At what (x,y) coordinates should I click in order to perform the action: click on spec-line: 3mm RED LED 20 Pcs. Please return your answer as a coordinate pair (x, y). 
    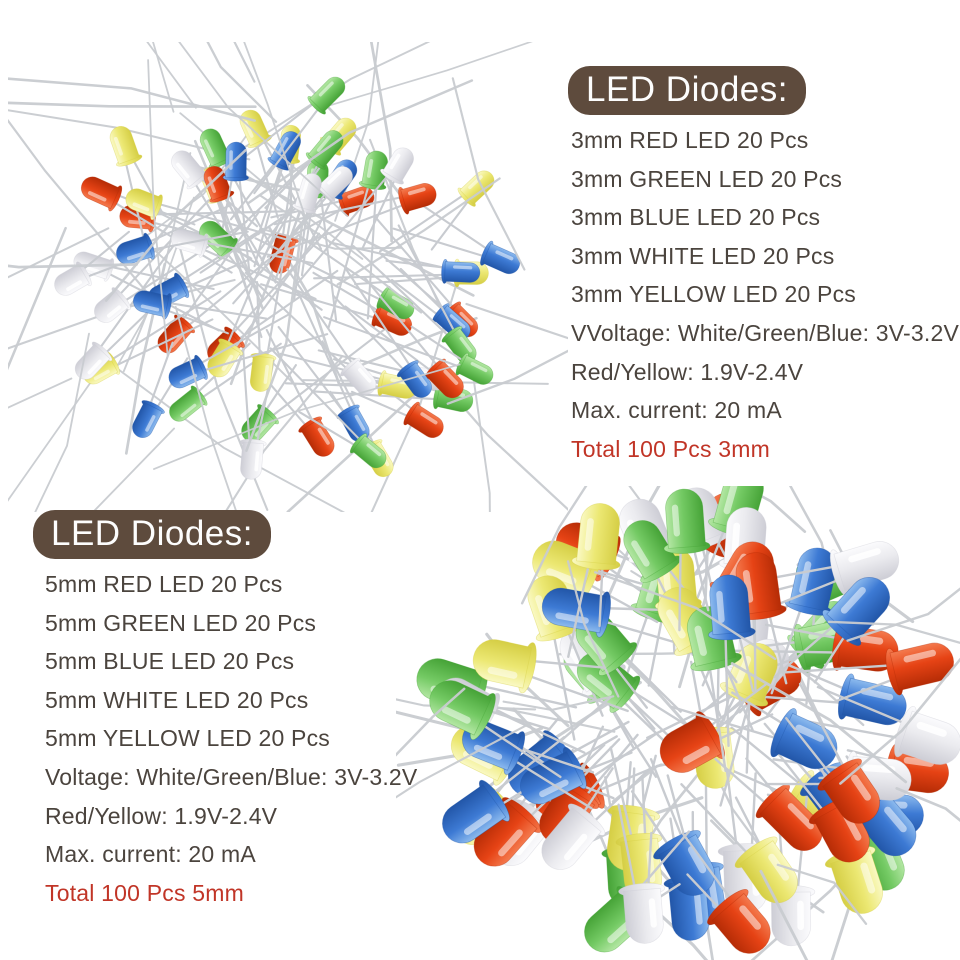
    Looking at the image, I should click on (690, 140).